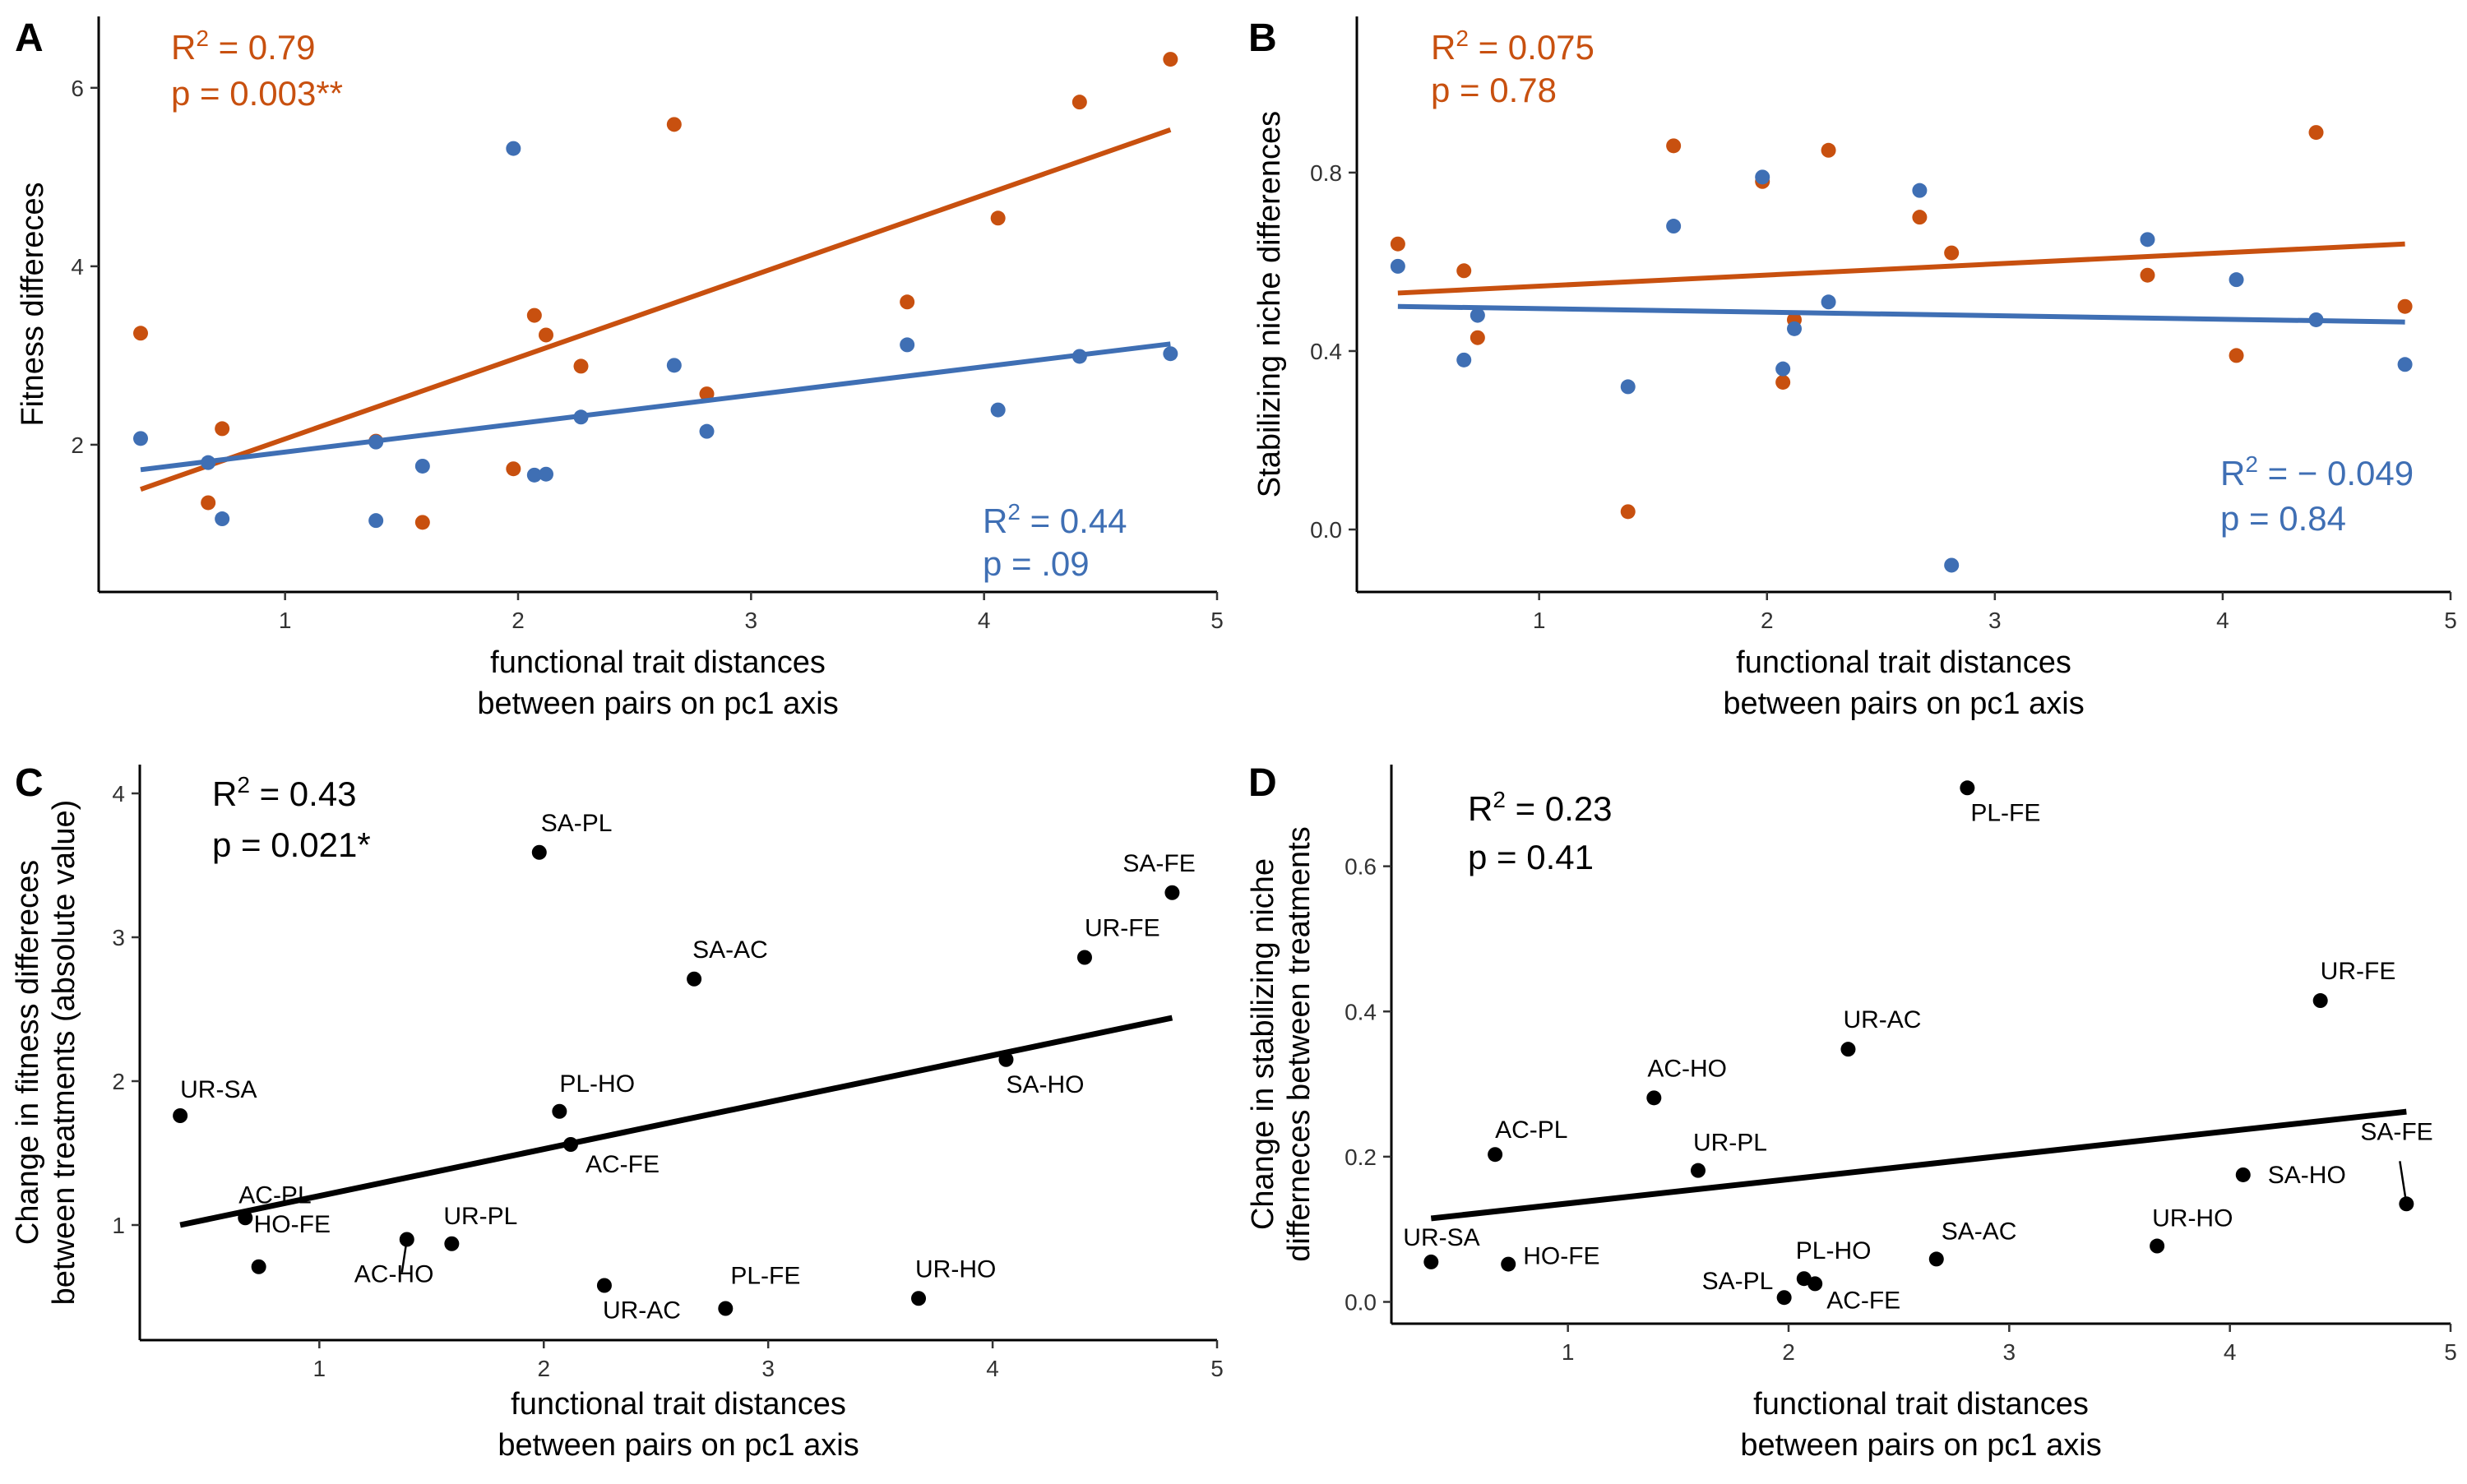 The width and height of the screenshot is (2467, 1484). Describe the element at coordinates (1036, 563) in the screenshot. I see `stat-blue-p-value: p = .09` at that location.